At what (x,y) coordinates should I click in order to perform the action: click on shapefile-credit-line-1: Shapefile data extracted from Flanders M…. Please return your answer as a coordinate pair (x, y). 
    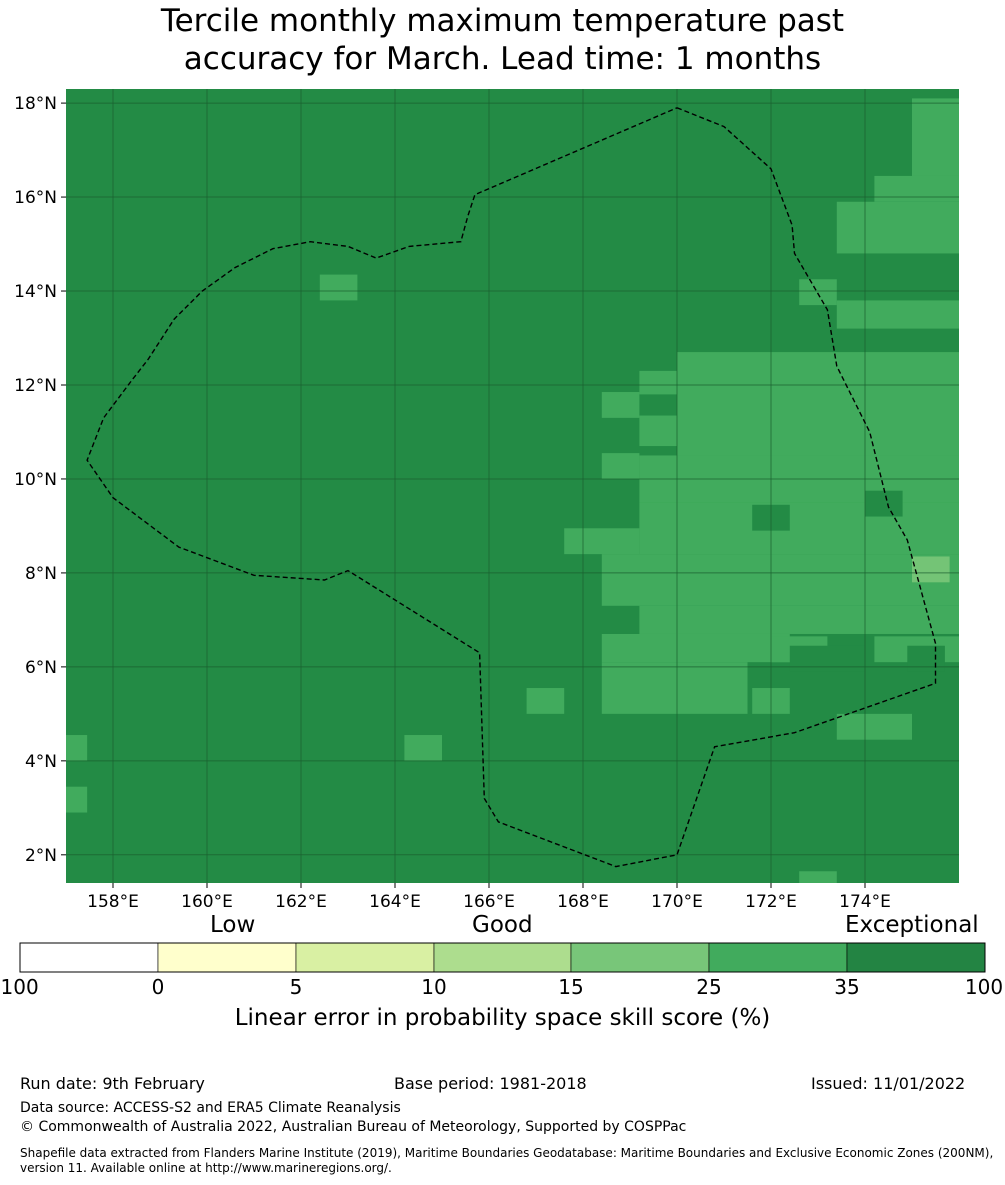
    Looking at the image, I should click on (507, 1153).